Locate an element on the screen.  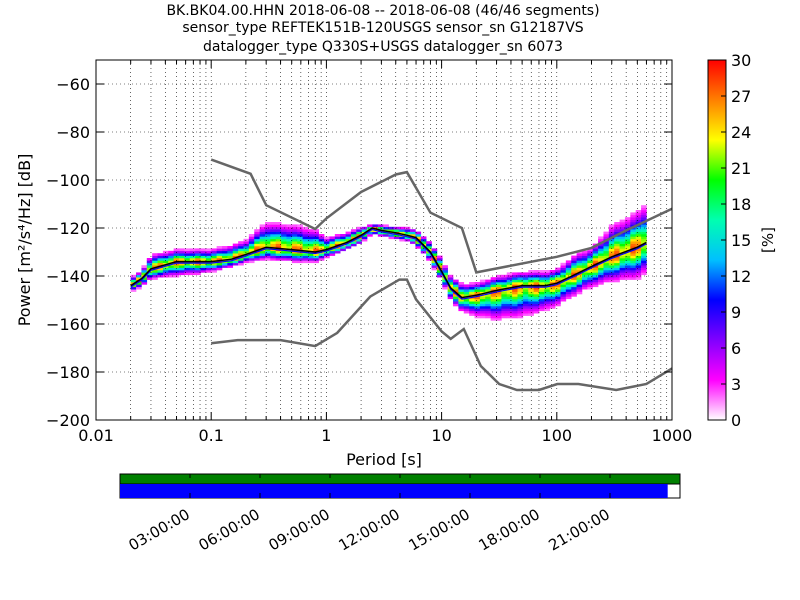
x-tick-label: 100 is located at coordinates (557, 435).